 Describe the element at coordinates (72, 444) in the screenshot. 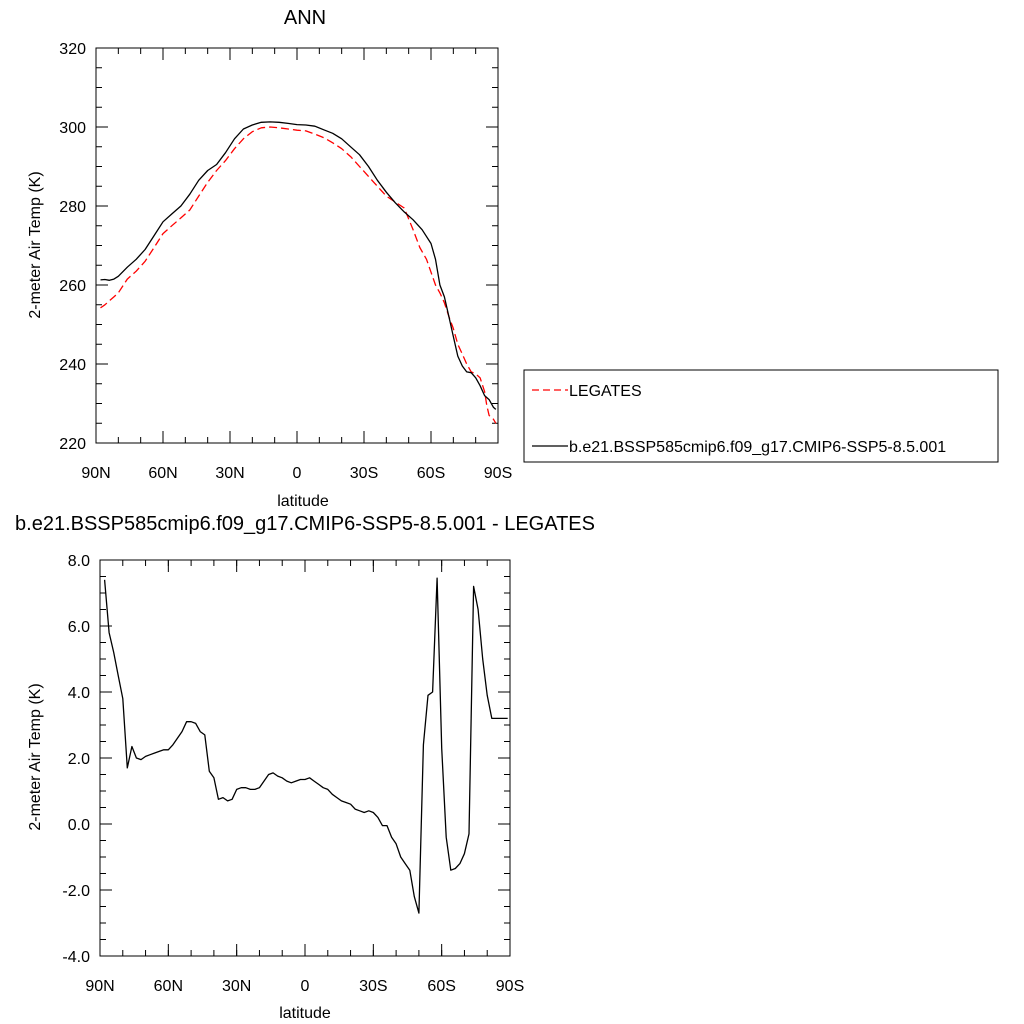

I see `y-tick-label: 220` at that location.